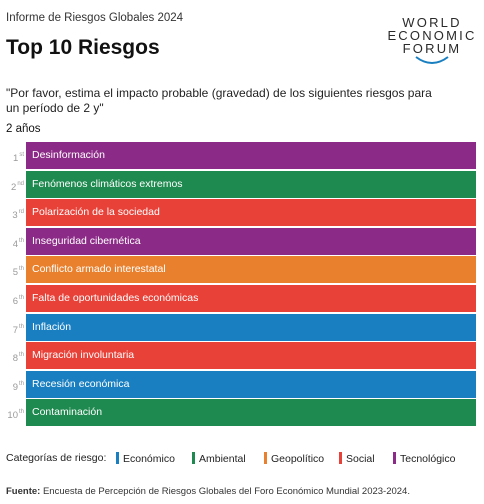  I want to click on legend-label: Ambiental, so click(222, 459).